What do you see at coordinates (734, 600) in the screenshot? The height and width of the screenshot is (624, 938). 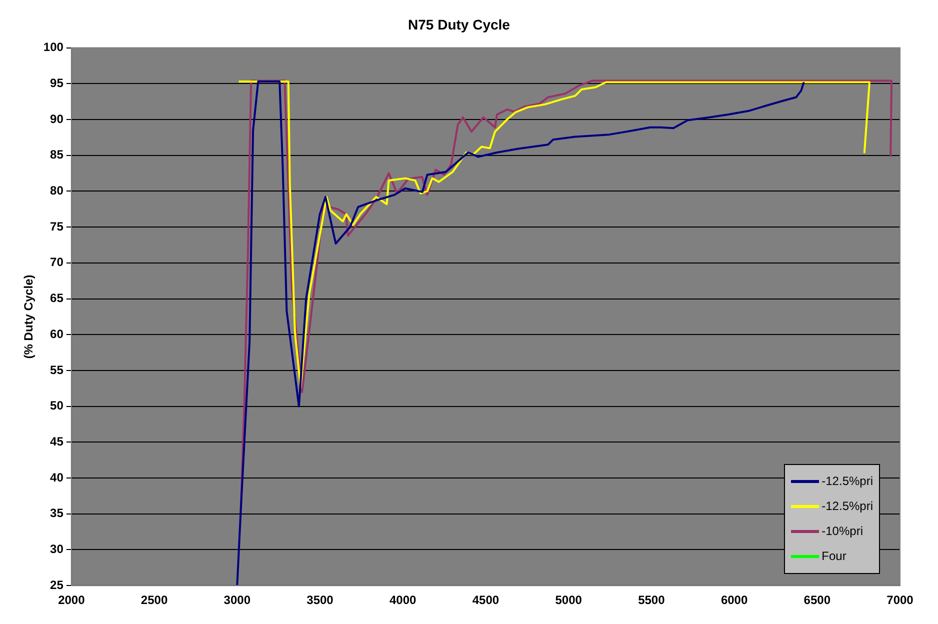 I see `x-tick-label: 6000` at bounding box center [734, 600].